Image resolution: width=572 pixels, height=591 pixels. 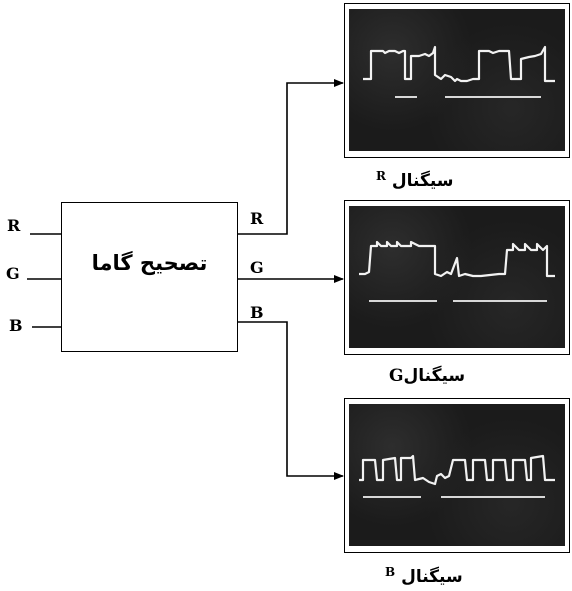 What do you see at coordinates (434, 376) in the screenshot?
I see `caption-word-g: سیگنال` at bounding box center [434, 376].